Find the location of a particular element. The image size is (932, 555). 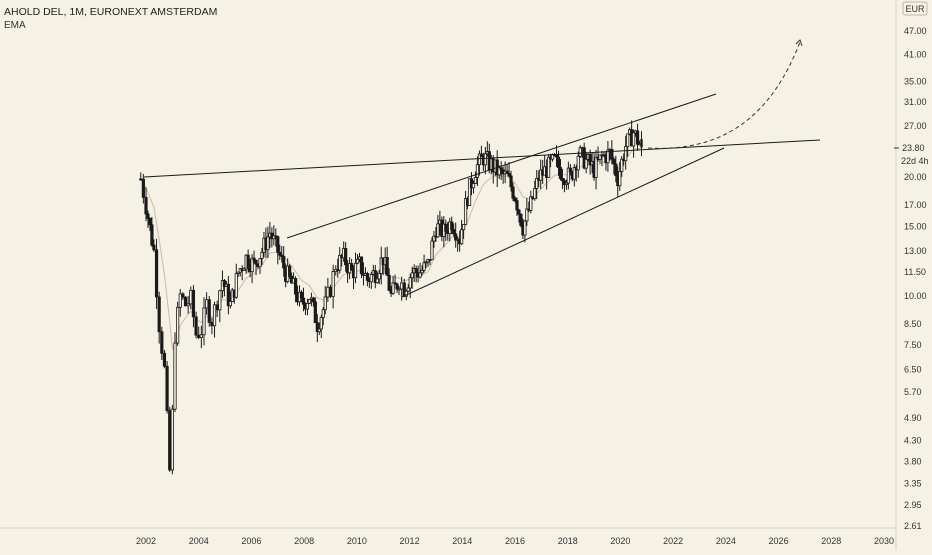

price-tick-label: 7.50 is located at coordinates (913, 345).